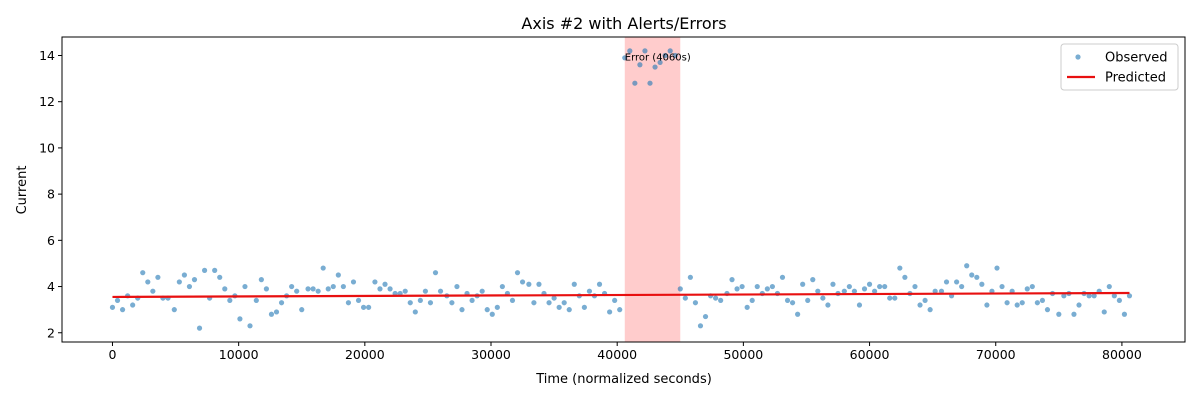 The width and height of the screenshot is (1200, 400). Describe the element at coordinates (623, 379) in the screenshot. I see `x-axis-title: Time (normalized seconds)` at that location.